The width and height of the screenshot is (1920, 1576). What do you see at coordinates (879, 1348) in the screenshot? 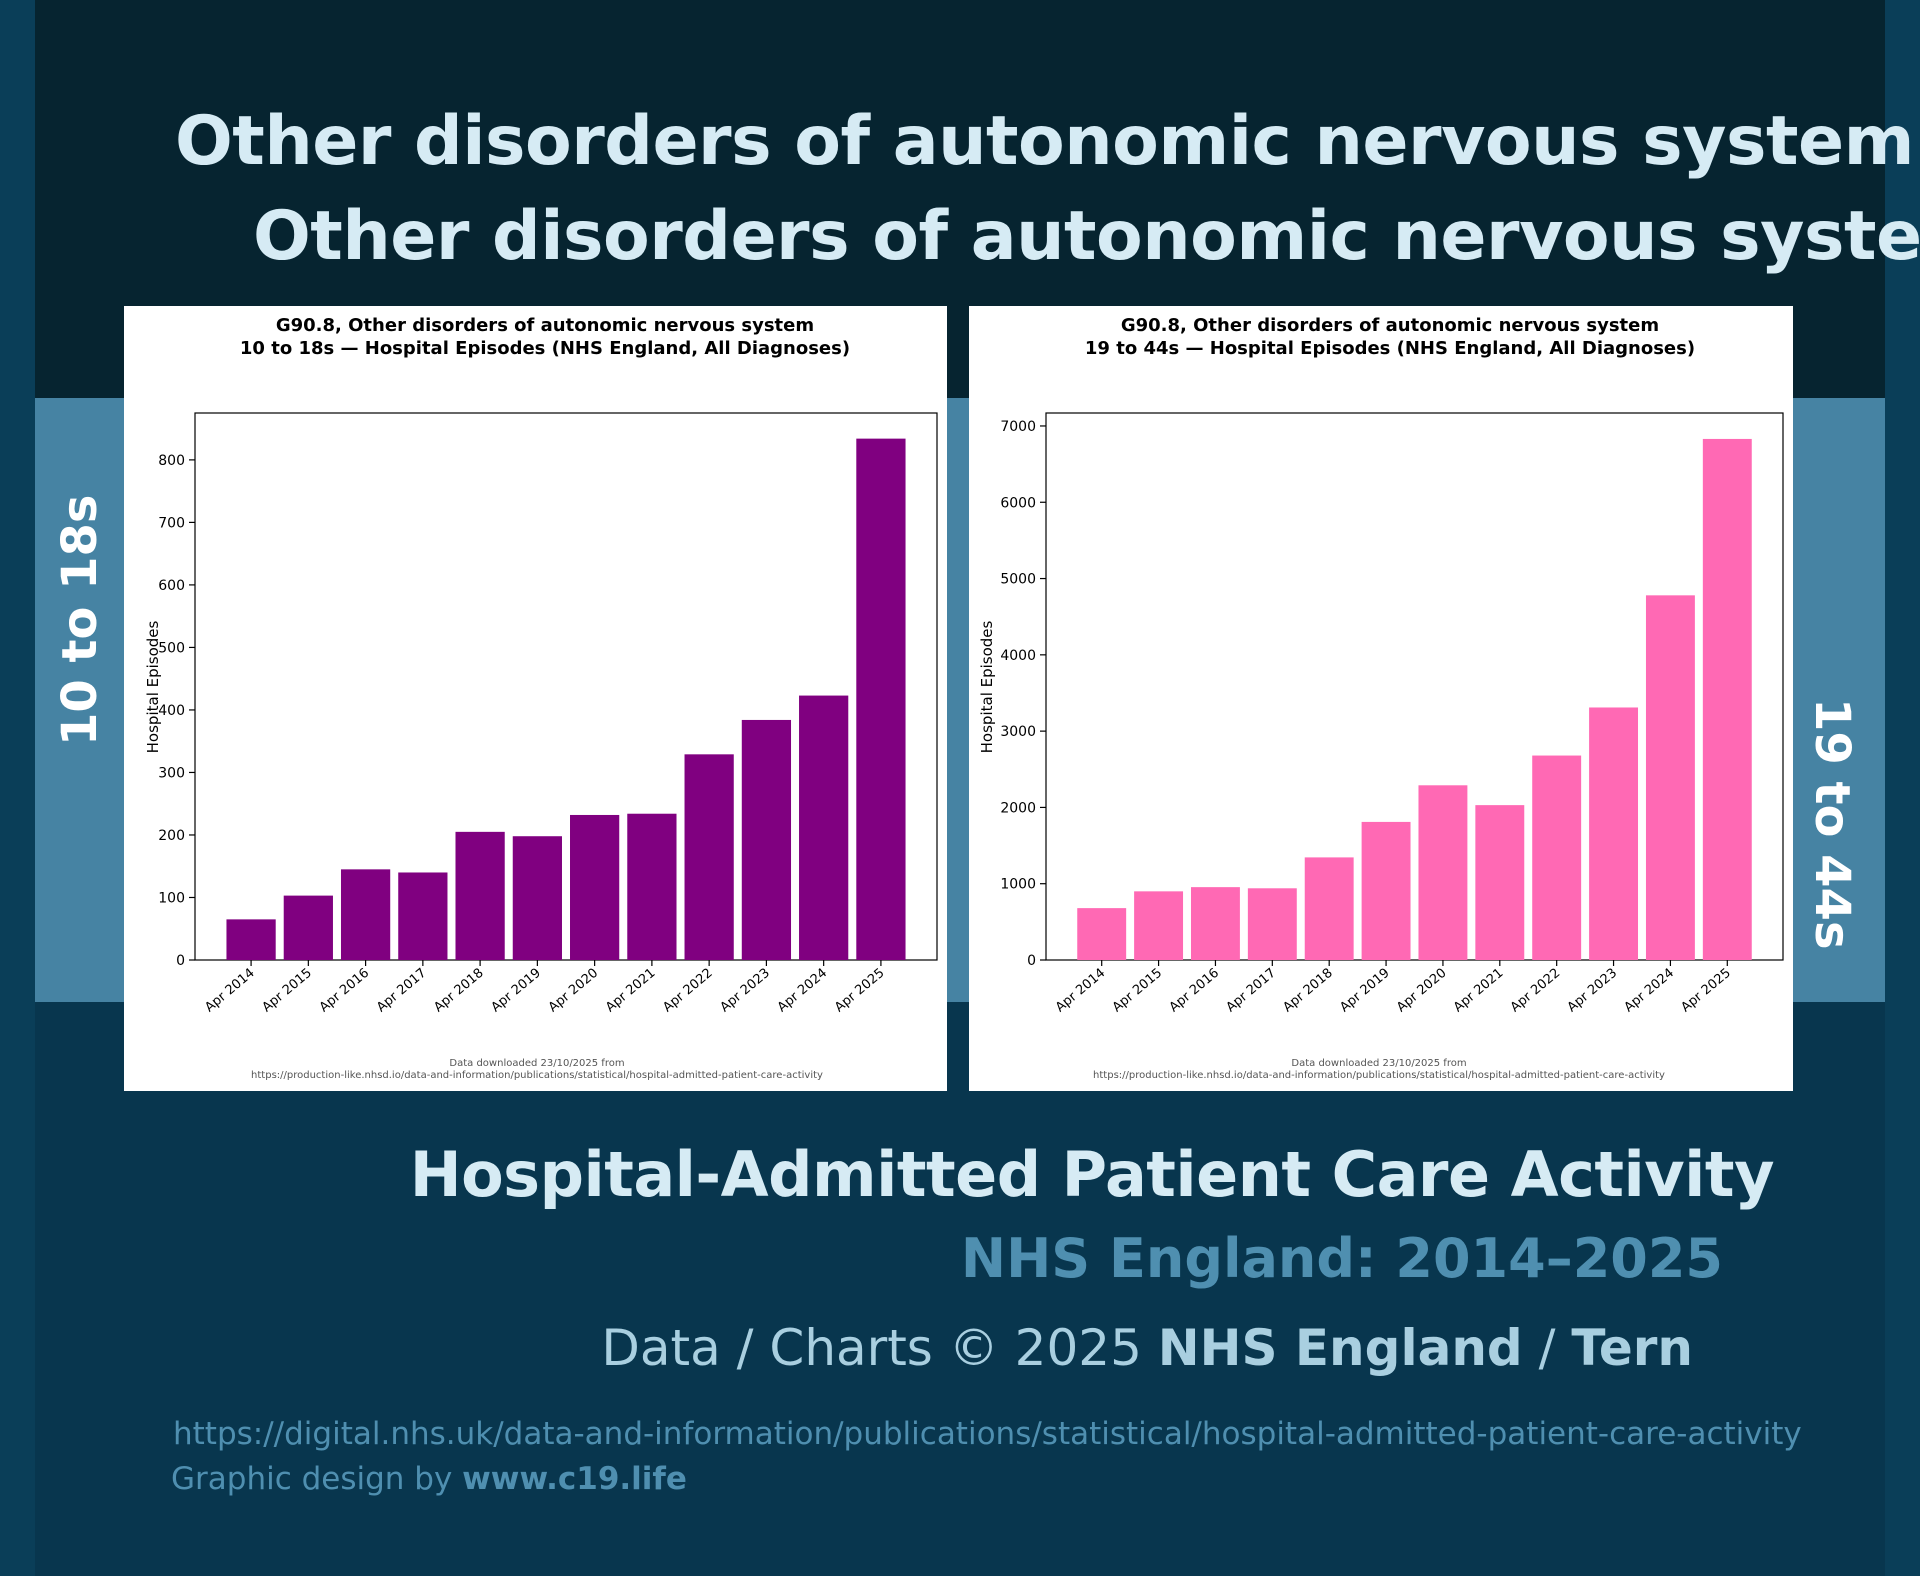
I see `credit-prefix: Data / Charts © 2025` at bounding box center [879, 1348].